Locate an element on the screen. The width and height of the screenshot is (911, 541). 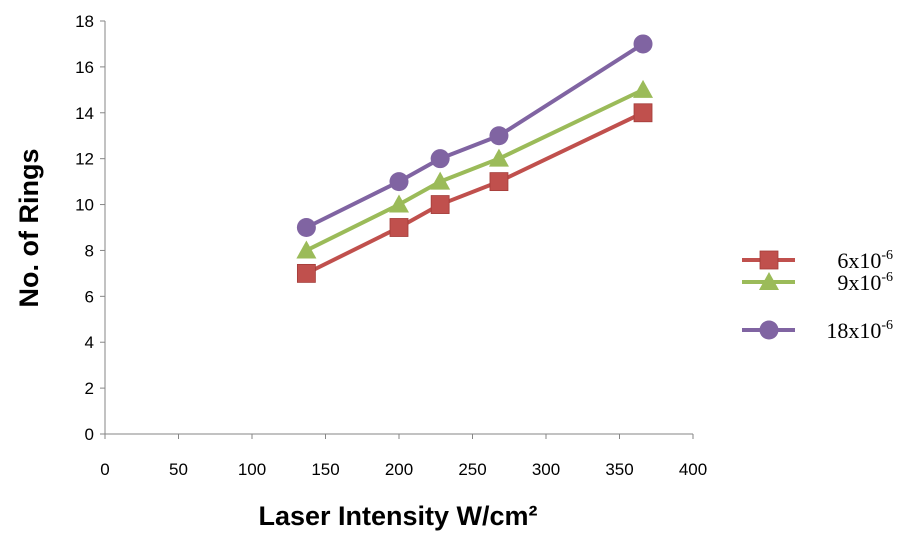
x-tick-label: 250 is located at coordinates (472, 469).